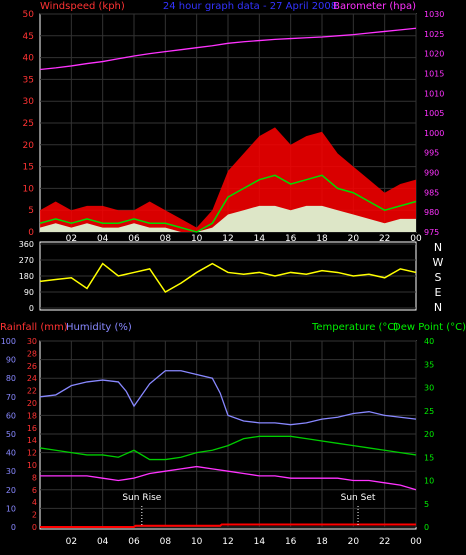 The image size is (466, 555). What do you see at coordinates (11, 490) in the screenshot?
I see `humidity-tick-label: 20` at bounding box center [11, 490].